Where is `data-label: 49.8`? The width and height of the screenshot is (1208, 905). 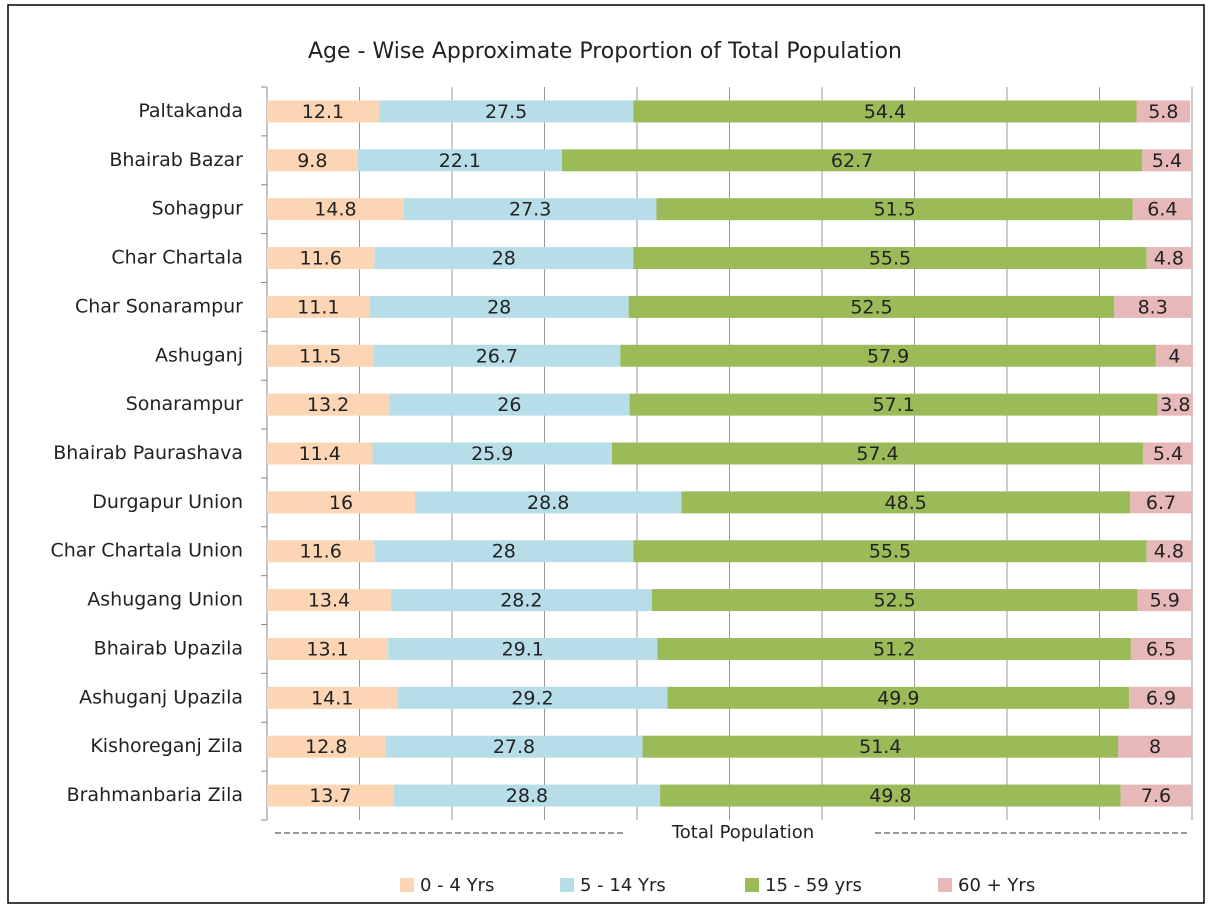
data-label: 49.8 is located at coordinates (890, 796).